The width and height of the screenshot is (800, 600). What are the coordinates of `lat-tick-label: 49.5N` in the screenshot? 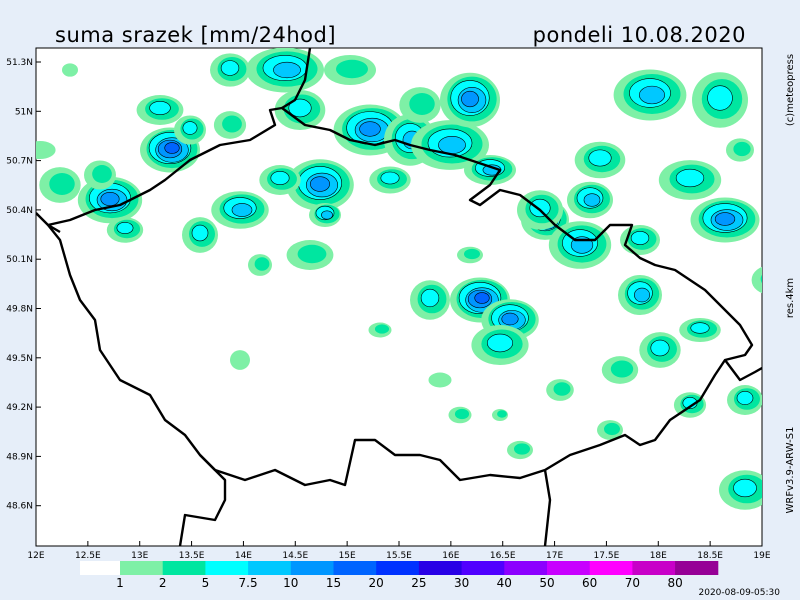 It's located at (19, 359).